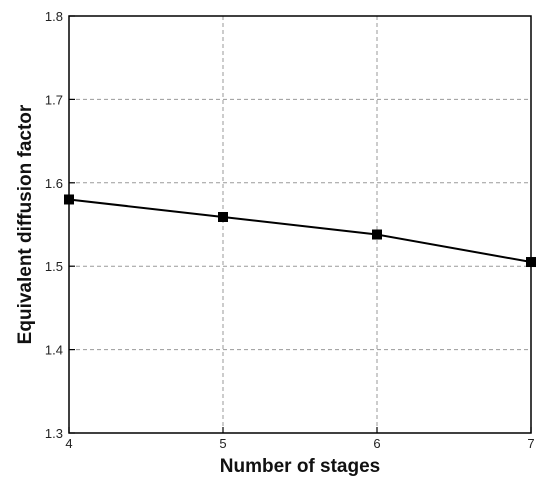 The width and height of the screenshot is (550, 487). I want to click on x-axis-title: Number of stages, so click(300, 466).